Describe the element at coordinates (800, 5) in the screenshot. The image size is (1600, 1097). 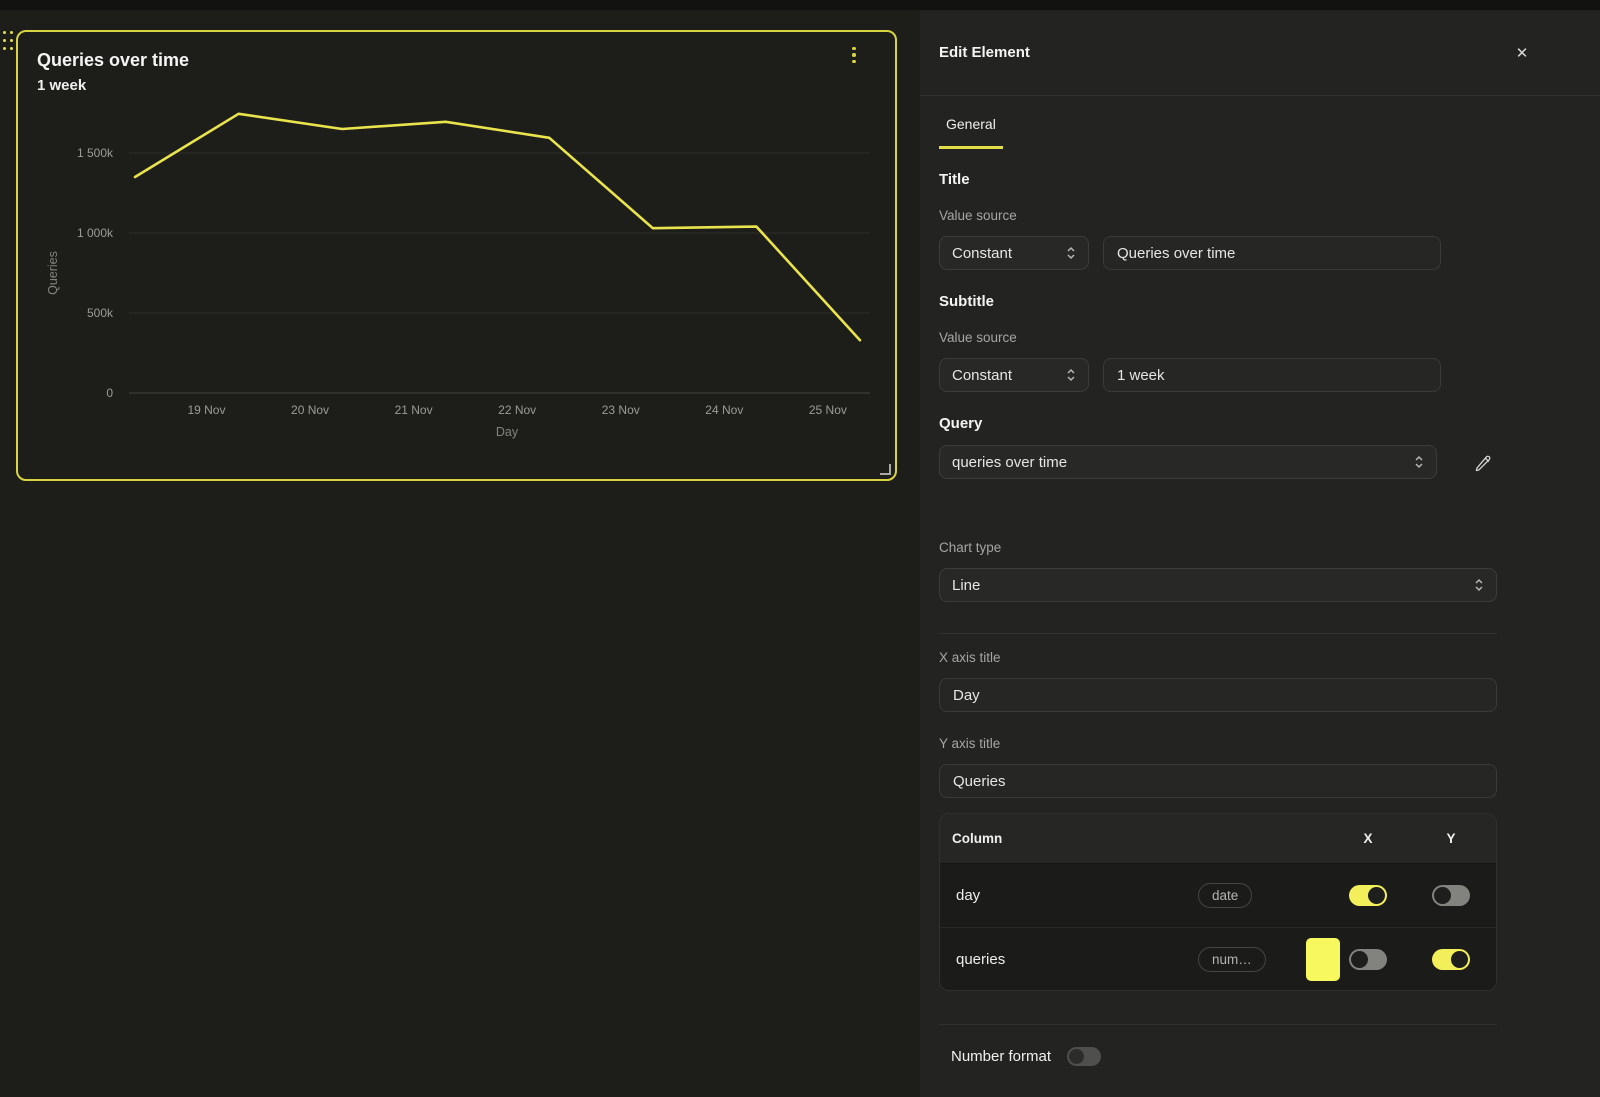
I see `top-strip` at that location.